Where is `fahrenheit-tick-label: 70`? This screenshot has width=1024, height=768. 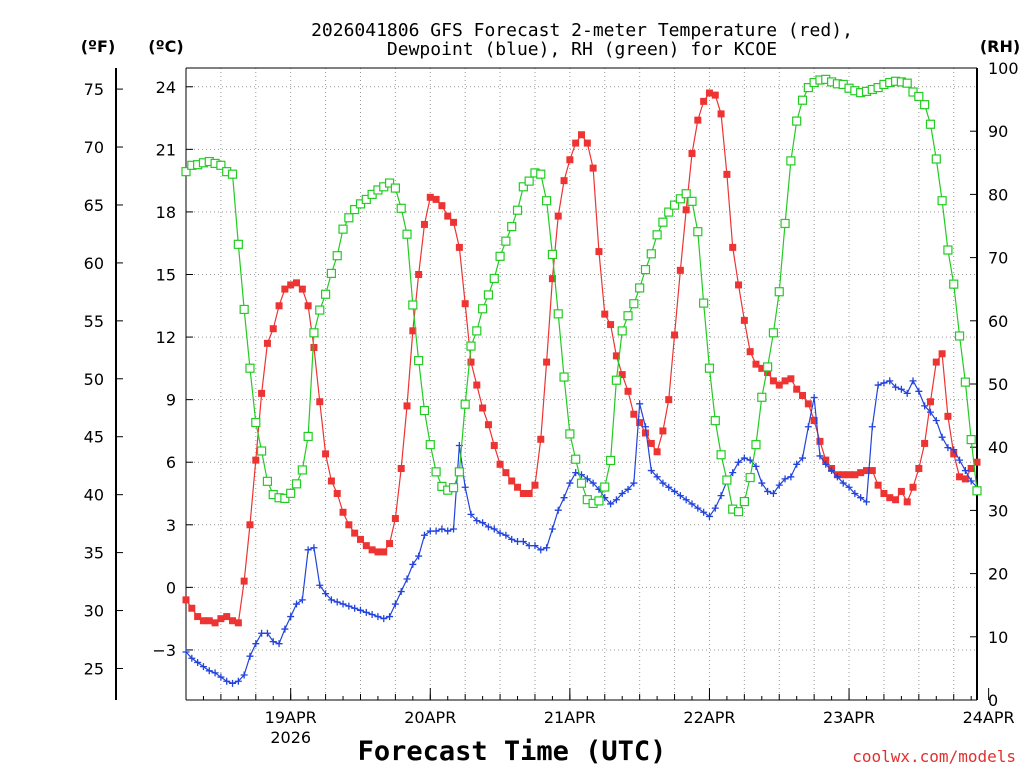 fahrenheit-tick-label: 70 is located at coordinates (94, 147).